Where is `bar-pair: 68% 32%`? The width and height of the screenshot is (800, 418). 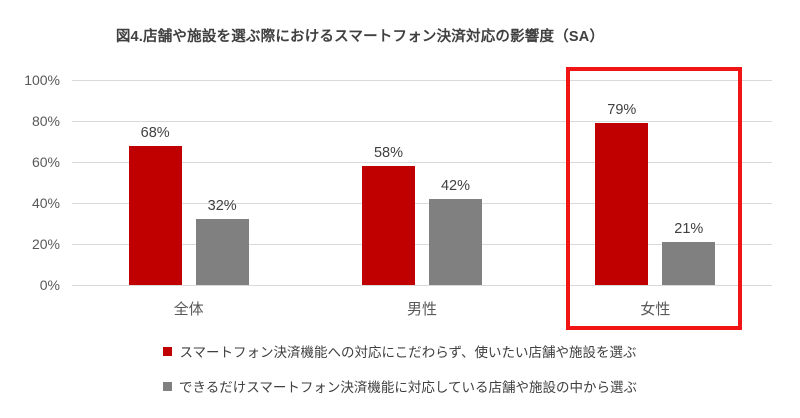 bar-pair: 68% 32% is located at coordinates (188, 204).